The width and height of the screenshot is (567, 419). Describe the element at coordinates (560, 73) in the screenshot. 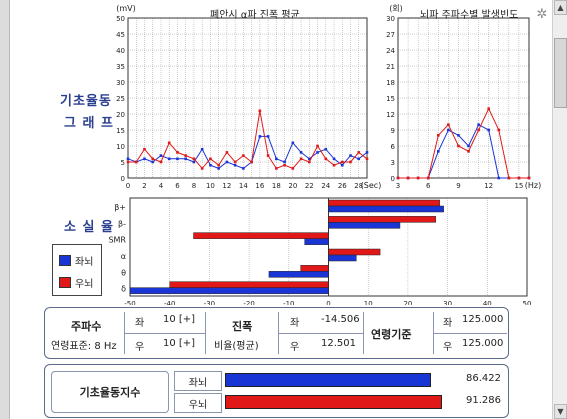

I see `scrollbar-thumb` at that location.